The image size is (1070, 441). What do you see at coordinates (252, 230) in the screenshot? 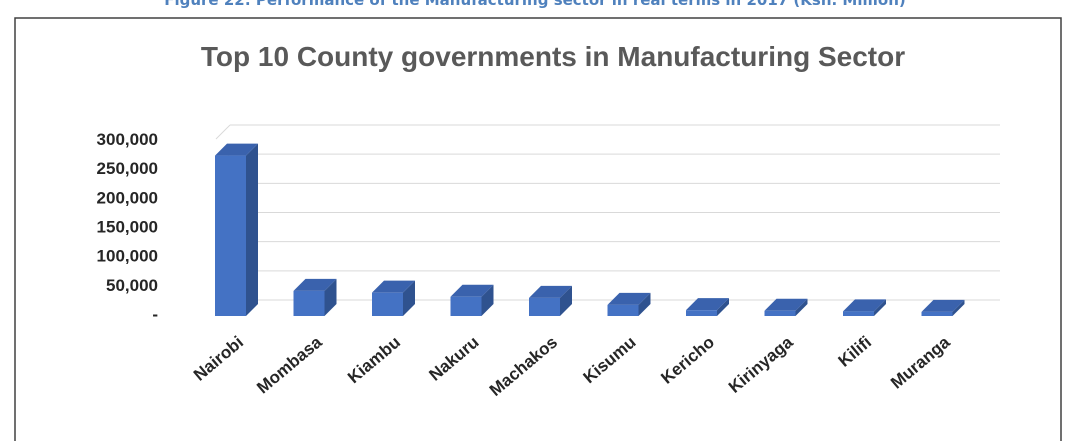
I see `bar-side-face` at bounding box center [252, 230].